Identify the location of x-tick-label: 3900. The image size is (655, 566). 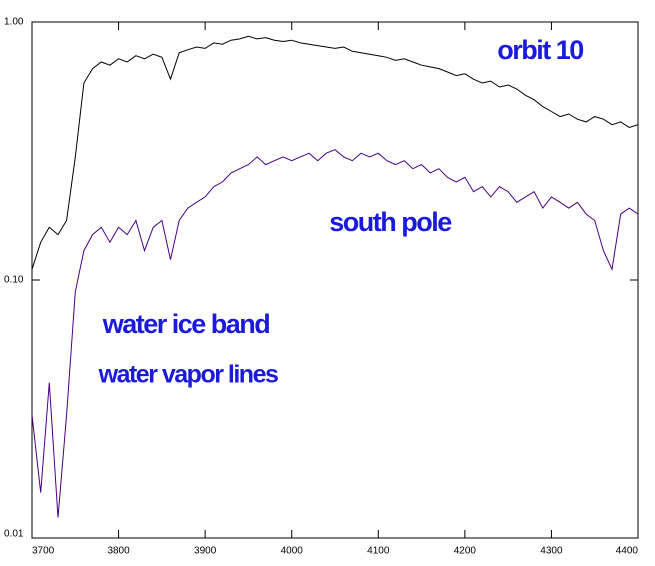
(205, 551).